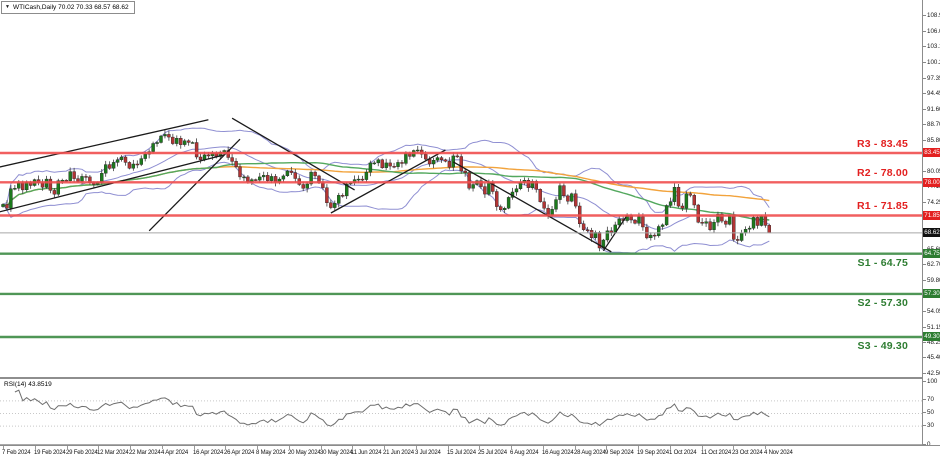 The image size is (940, 459). Describe the element at coordinates (82, 451) in the screenshot. I see `date-tick-label: 29 Feb 2024` at that location.